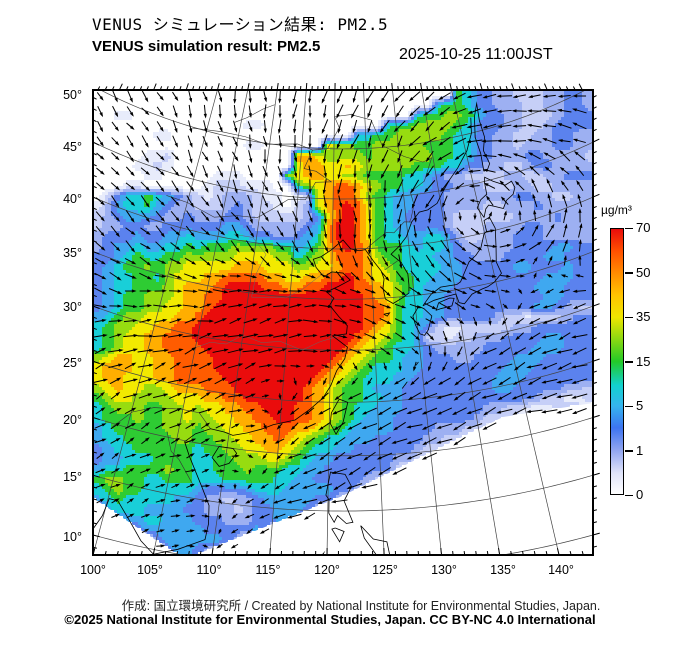  I want to click on colorbar-tick-label: 1, so click(640, 450).